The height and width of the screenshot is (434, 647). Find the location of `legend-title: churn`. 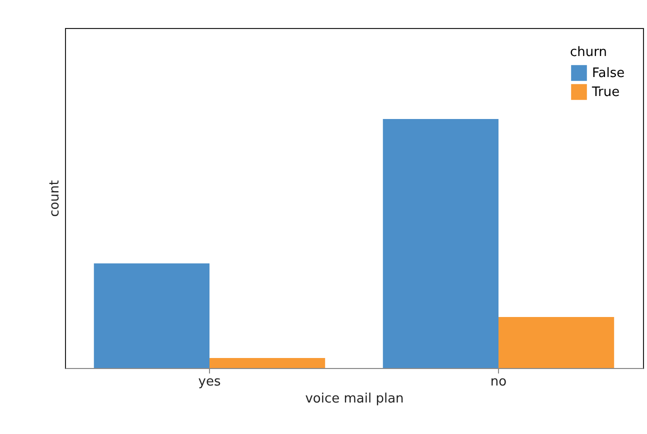

legend-title: churn is located at coordinates (588, 52).